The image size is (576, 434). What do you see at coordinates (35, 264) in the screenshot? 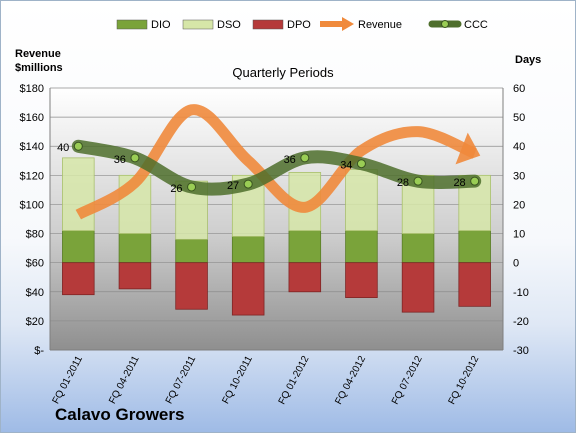
I see `left-tick-label: $60` at bounding box center [35, 264].